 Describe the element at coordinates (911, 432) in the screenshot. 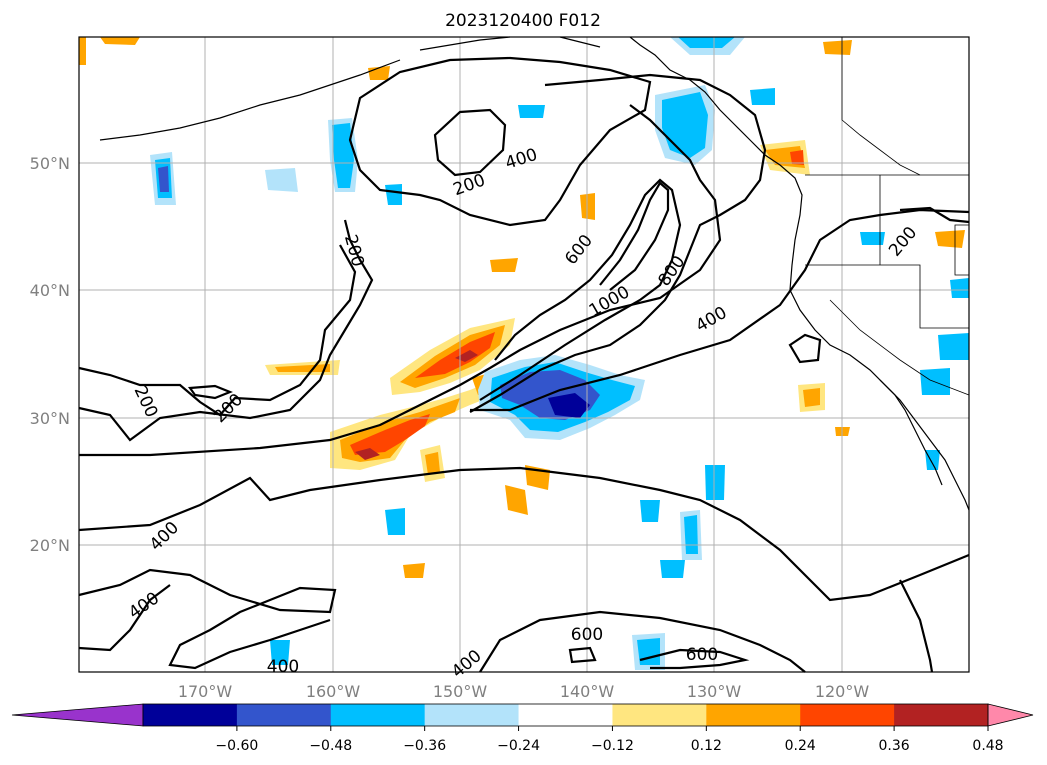

I see `baja-coastline` at that location.